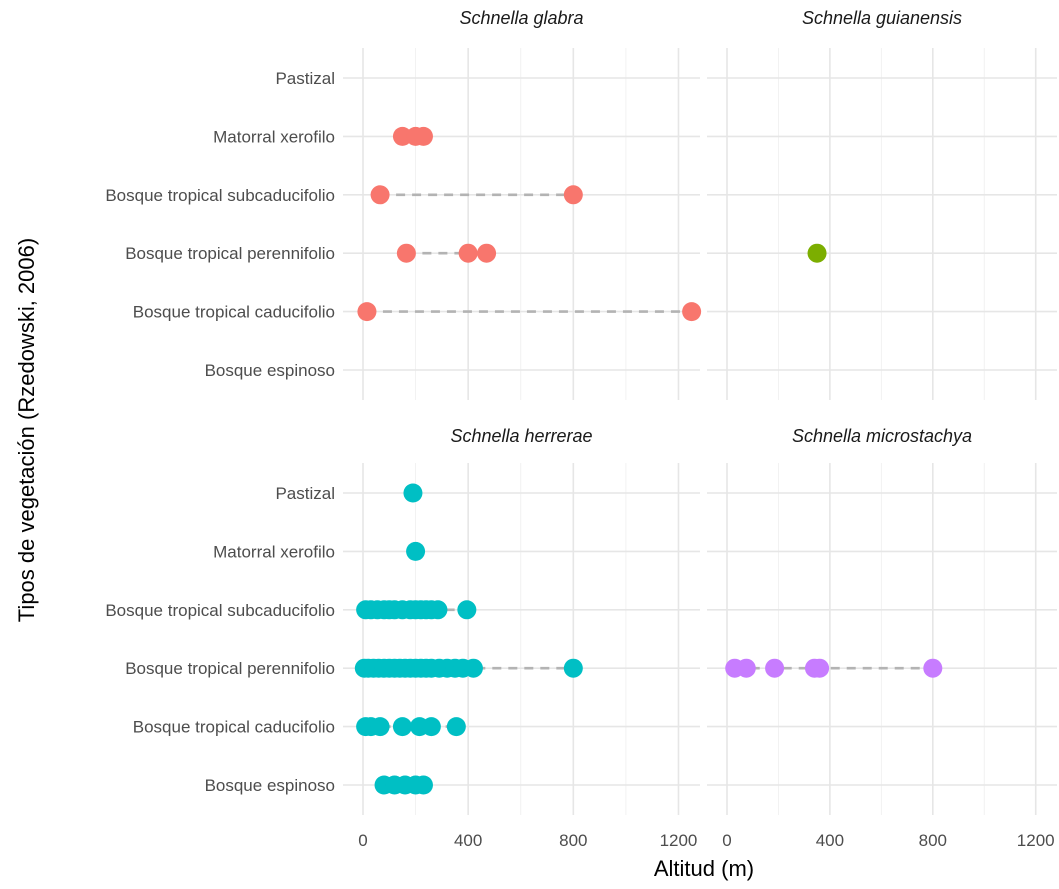 The height and width of the screenshot is (889, 1059). What do you see at coordinates (882, 204) in the screenshot?
I see `panel-schnella-guianensis: Schnella guianensis` at bounding box center [882, 204].